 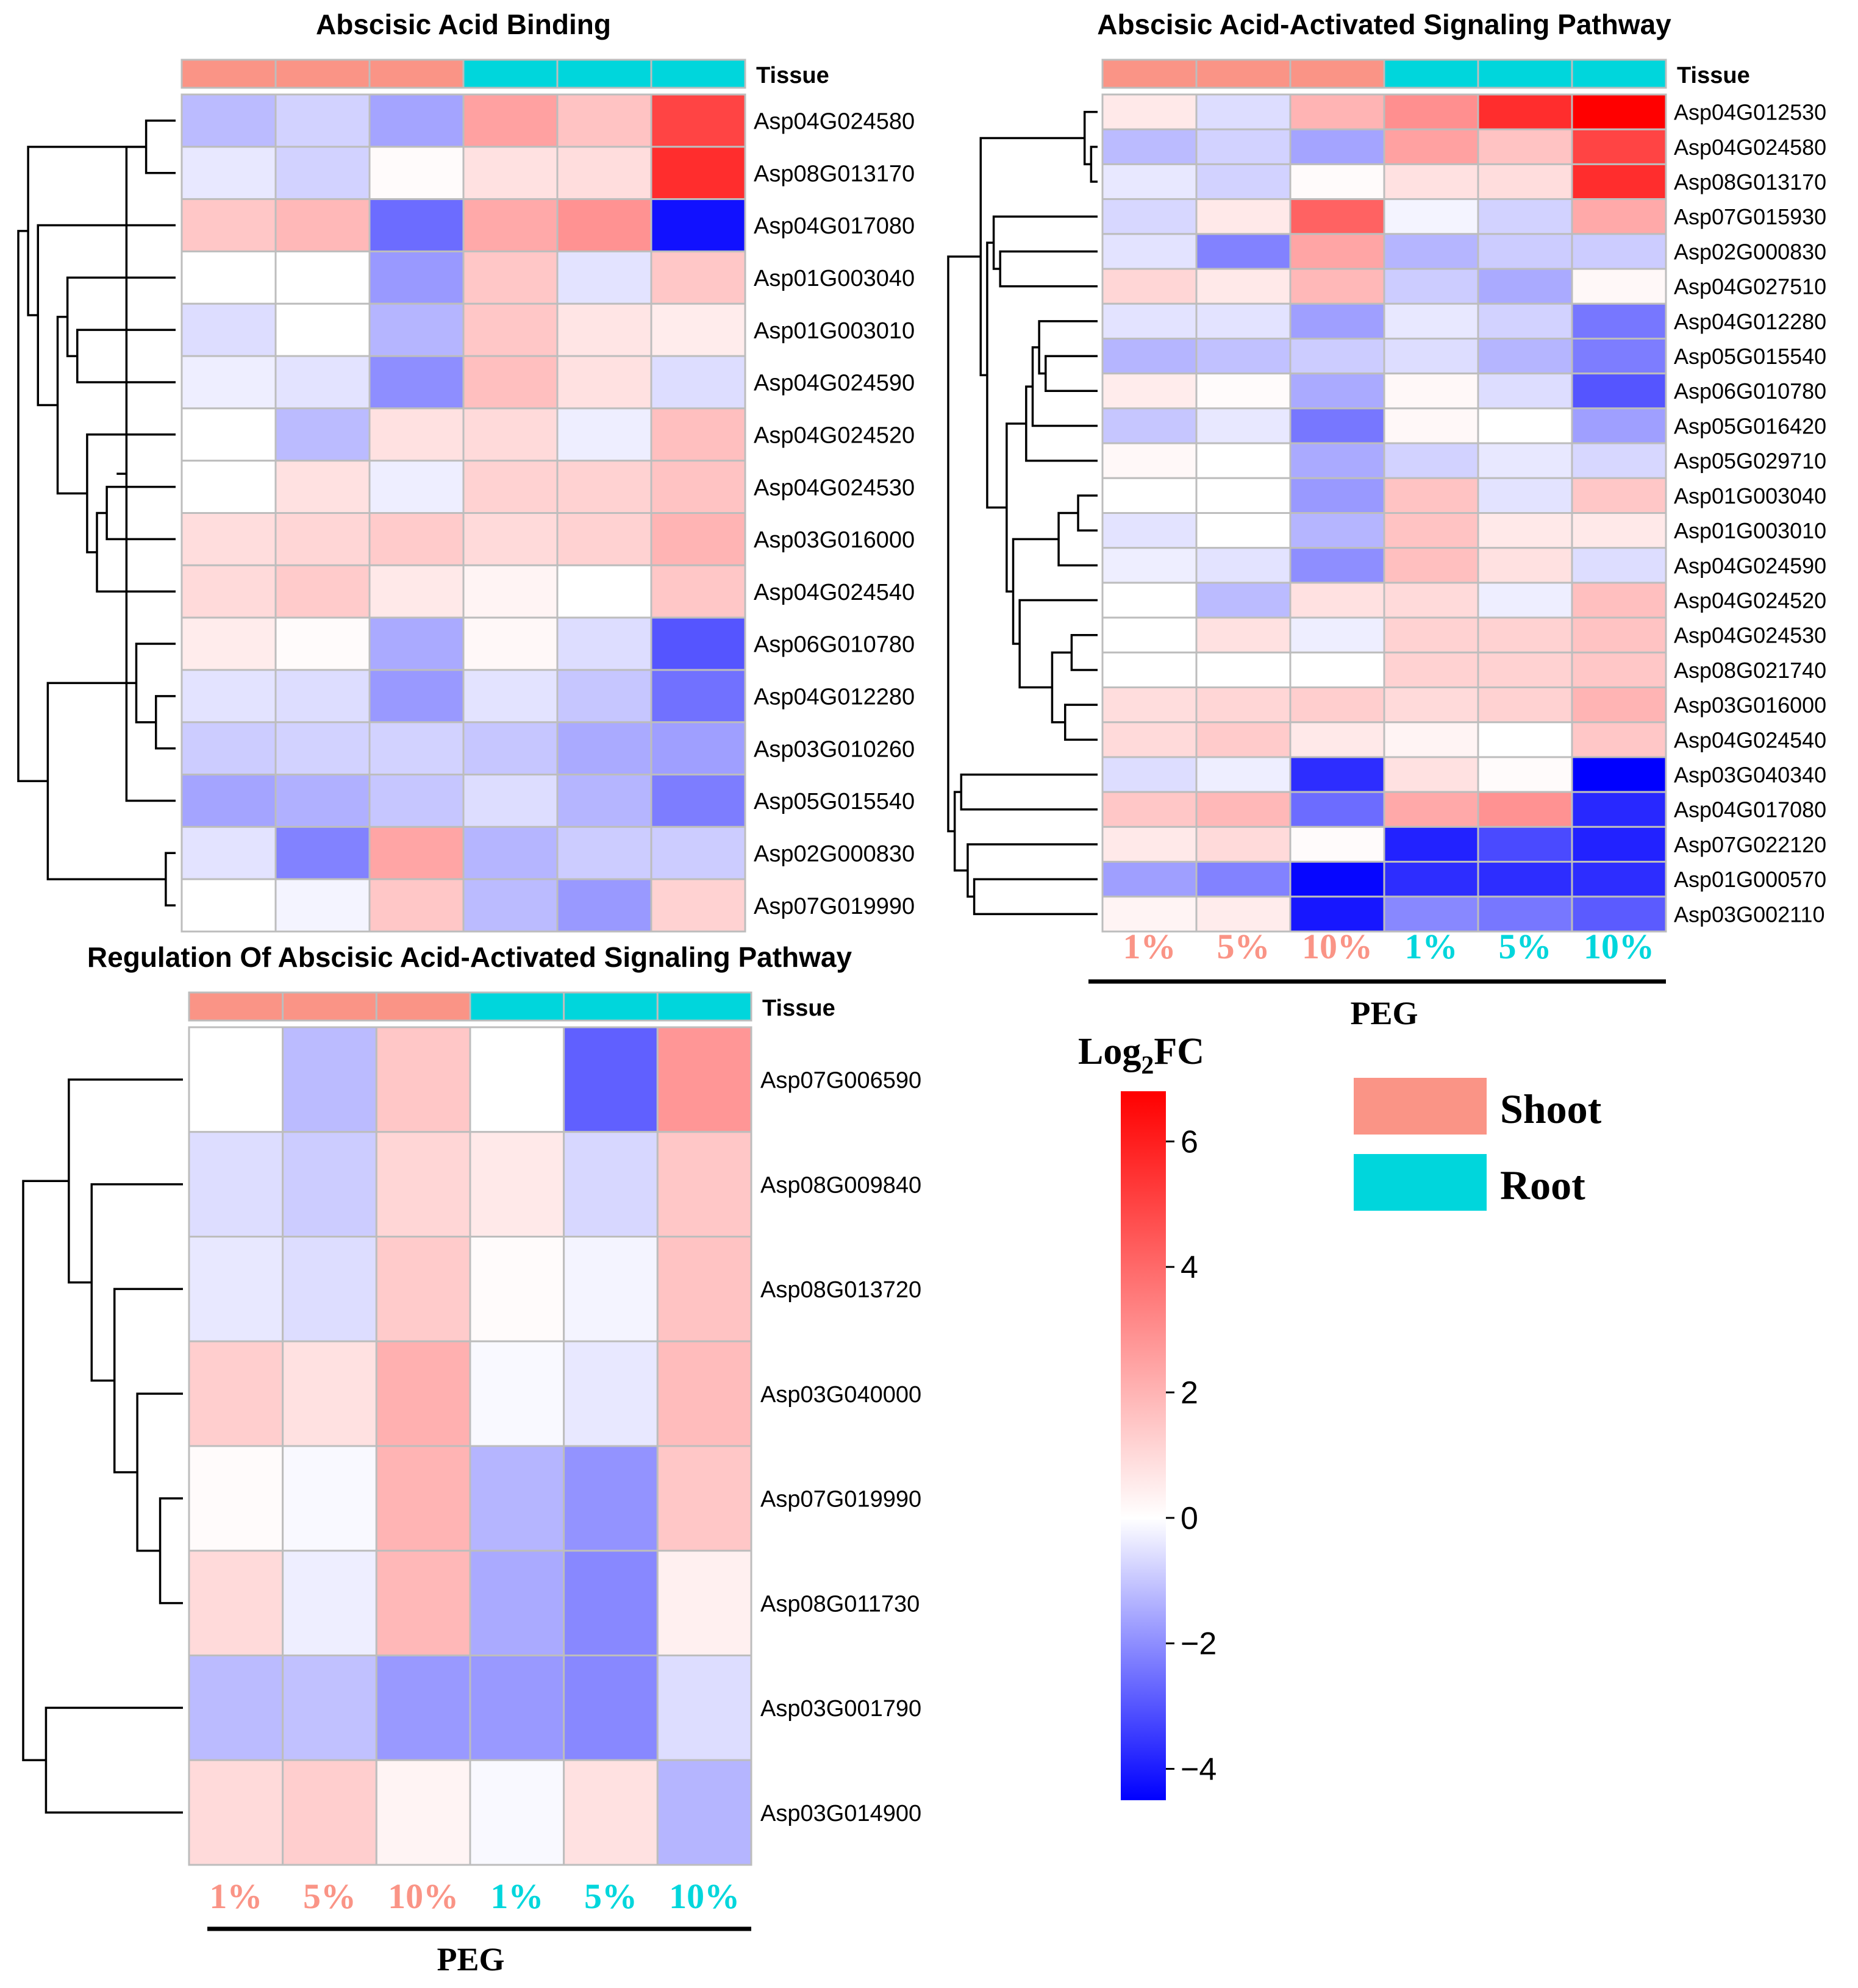 What do you see at coordinates (1478, 1144) in the screenshot?
I see `tissue-legend: Shoot Root` at bounding box center [1478, 1144].